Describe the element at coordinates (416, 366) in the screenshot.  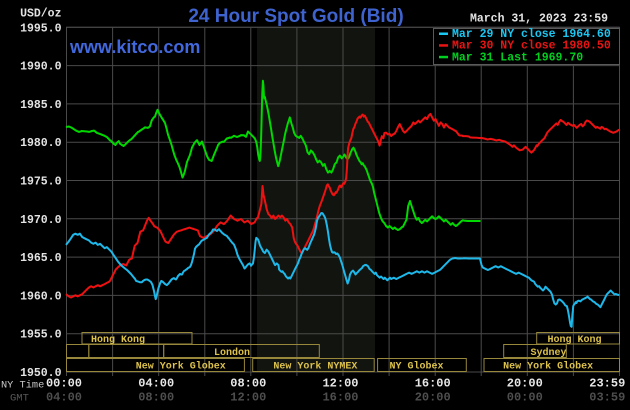
I see `svg-text: NY Globex` at that location.